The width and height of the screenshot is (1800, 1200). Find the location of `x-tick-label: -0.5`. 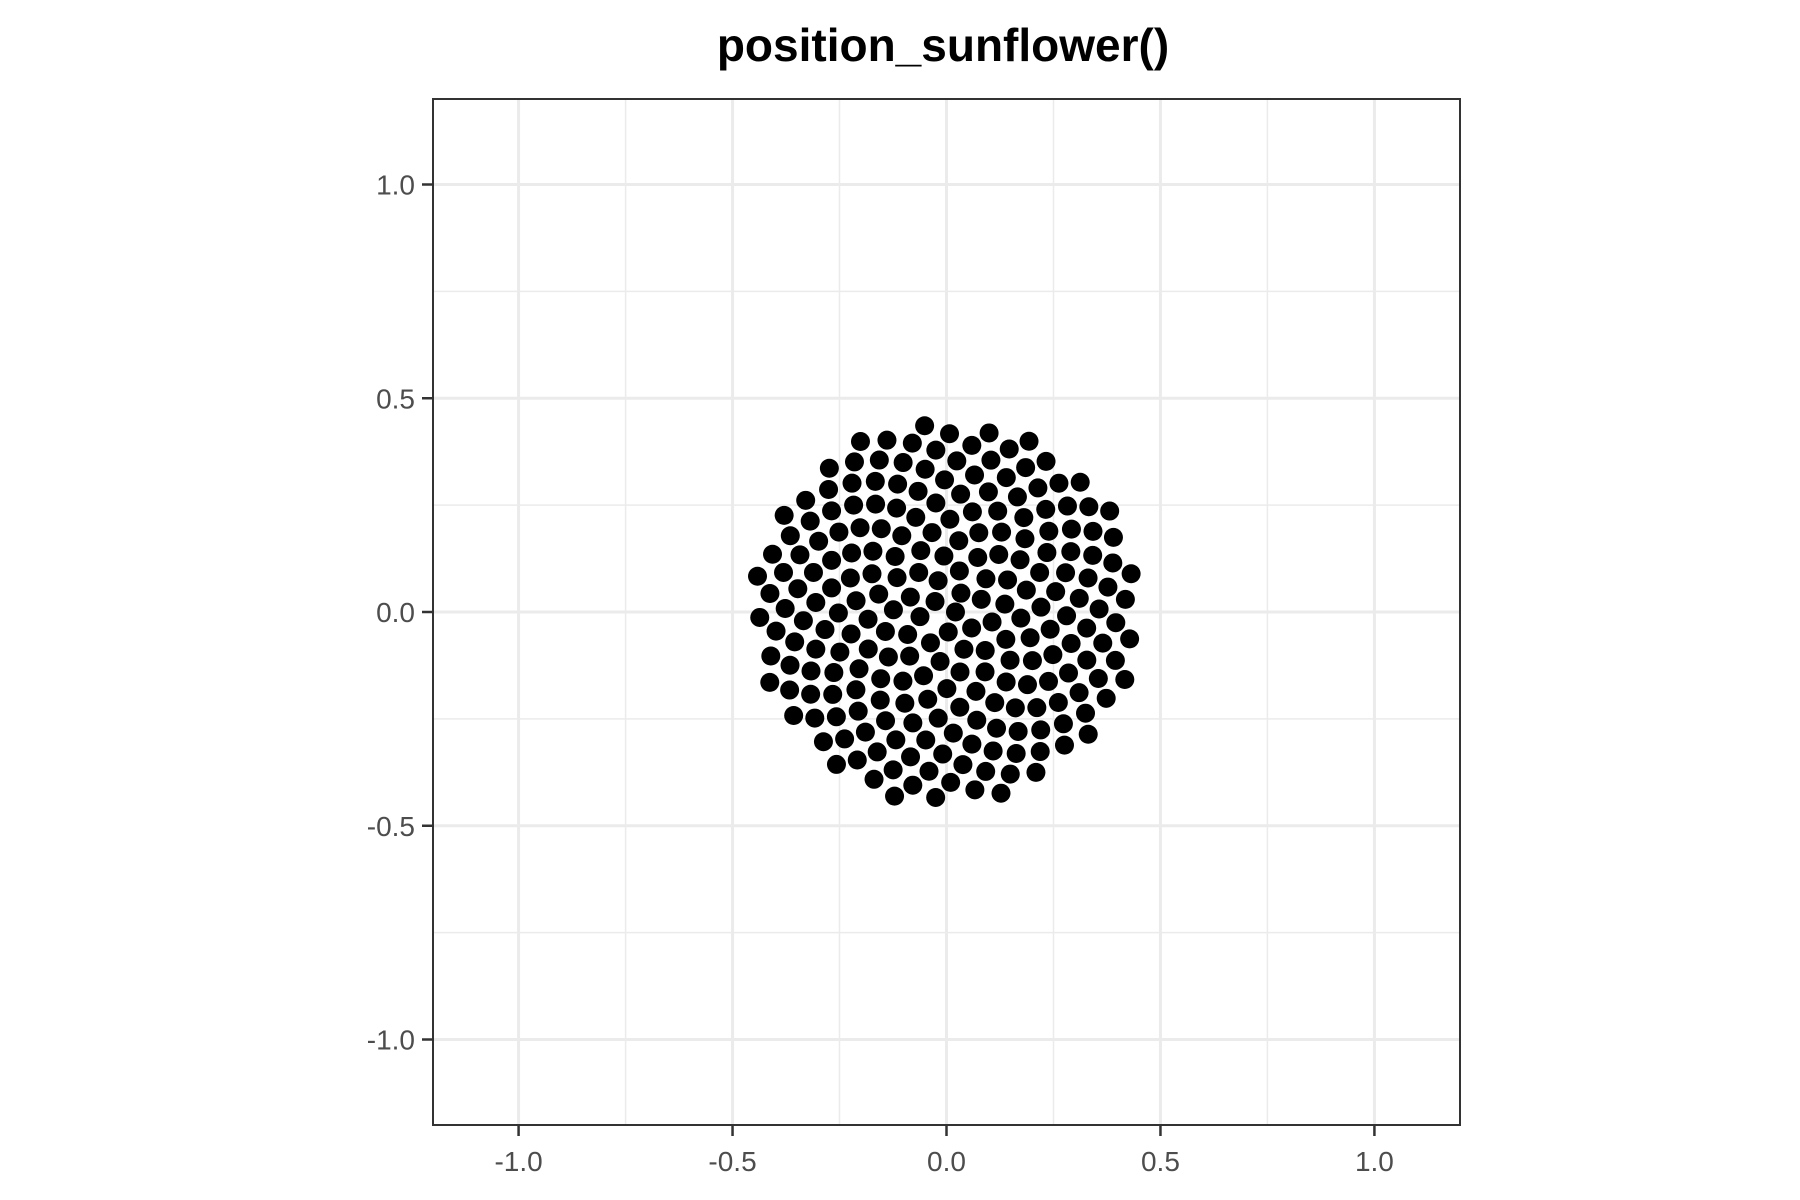

x-tick-label: -0.5 is located at coordinates (732, 1161).